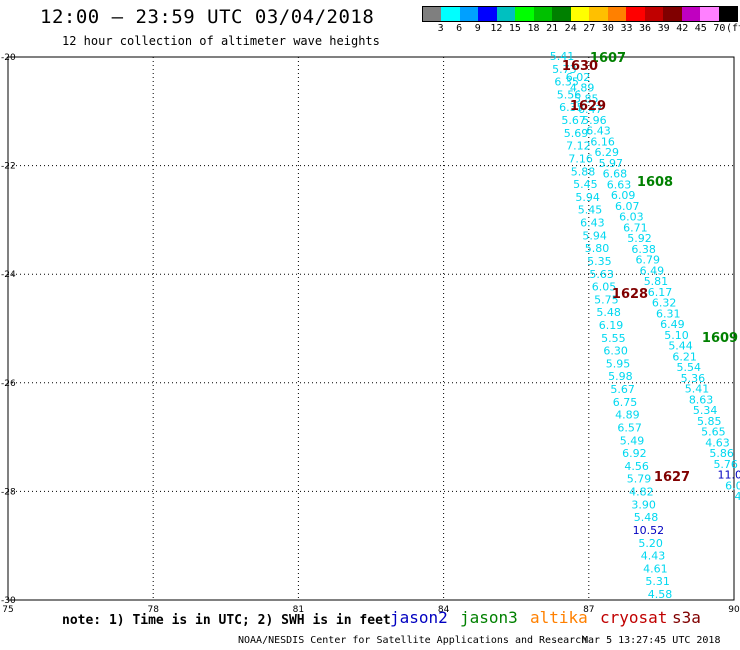 Image resolution: width=740 pixels, height=650 pixels. I want to click on y-tick-label: -22, so click(8, 167).